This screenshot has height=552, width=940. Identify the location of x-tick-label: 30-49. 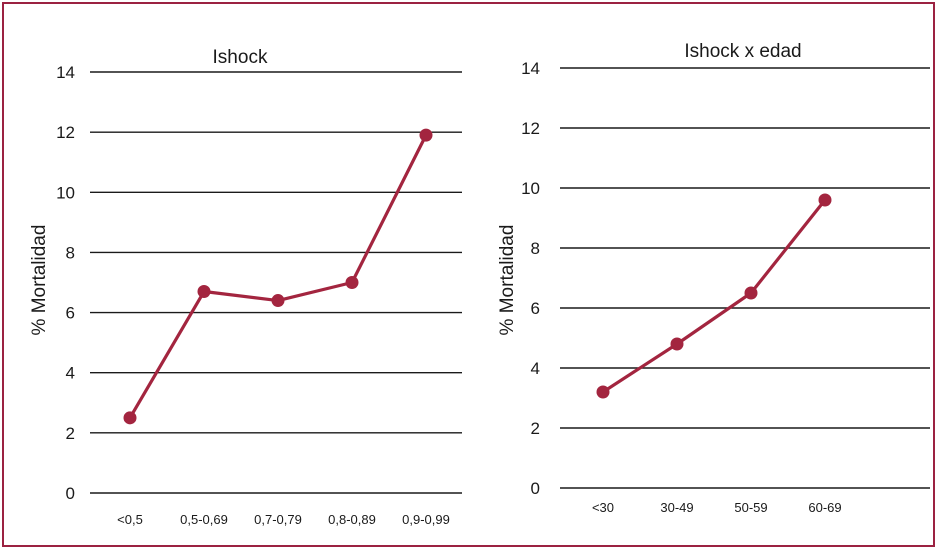
(676, 507).